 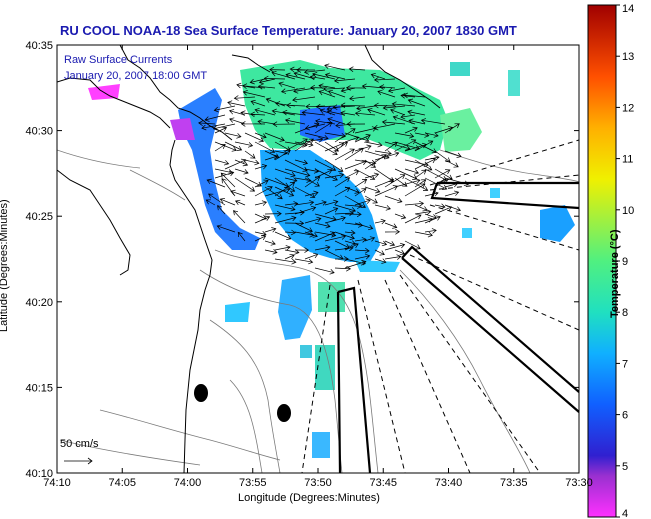 What do you see at coordinates (615, 273) in the screenshot?
I see `colorbar-label: Temperature (°C)` at bounding box center [615, 273].